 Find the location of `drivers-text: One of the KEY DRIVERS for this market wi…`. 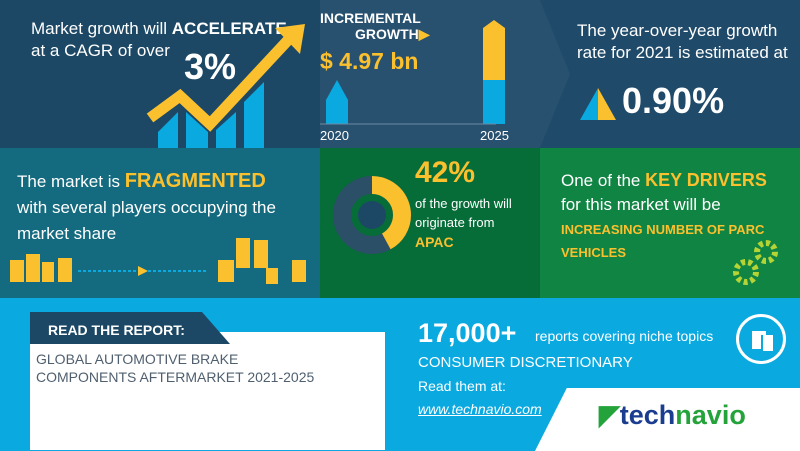

drivers-text: One of the KEY DRIVERS for this market wi… is located at coordinates (664, 192).